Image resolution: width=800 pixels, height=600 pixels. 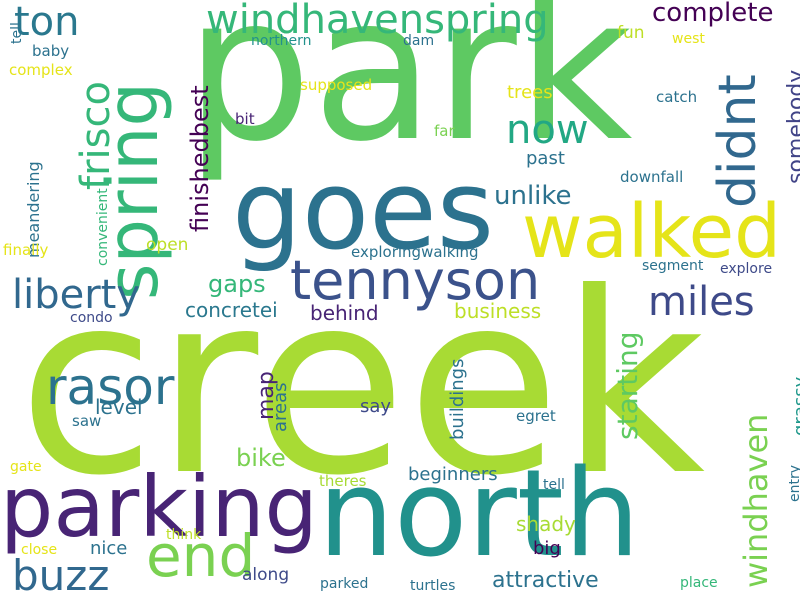 What do you see at coordinates (201, 556) in the screenshot?
I see `word-end: end` at bounding box center [201, 556].